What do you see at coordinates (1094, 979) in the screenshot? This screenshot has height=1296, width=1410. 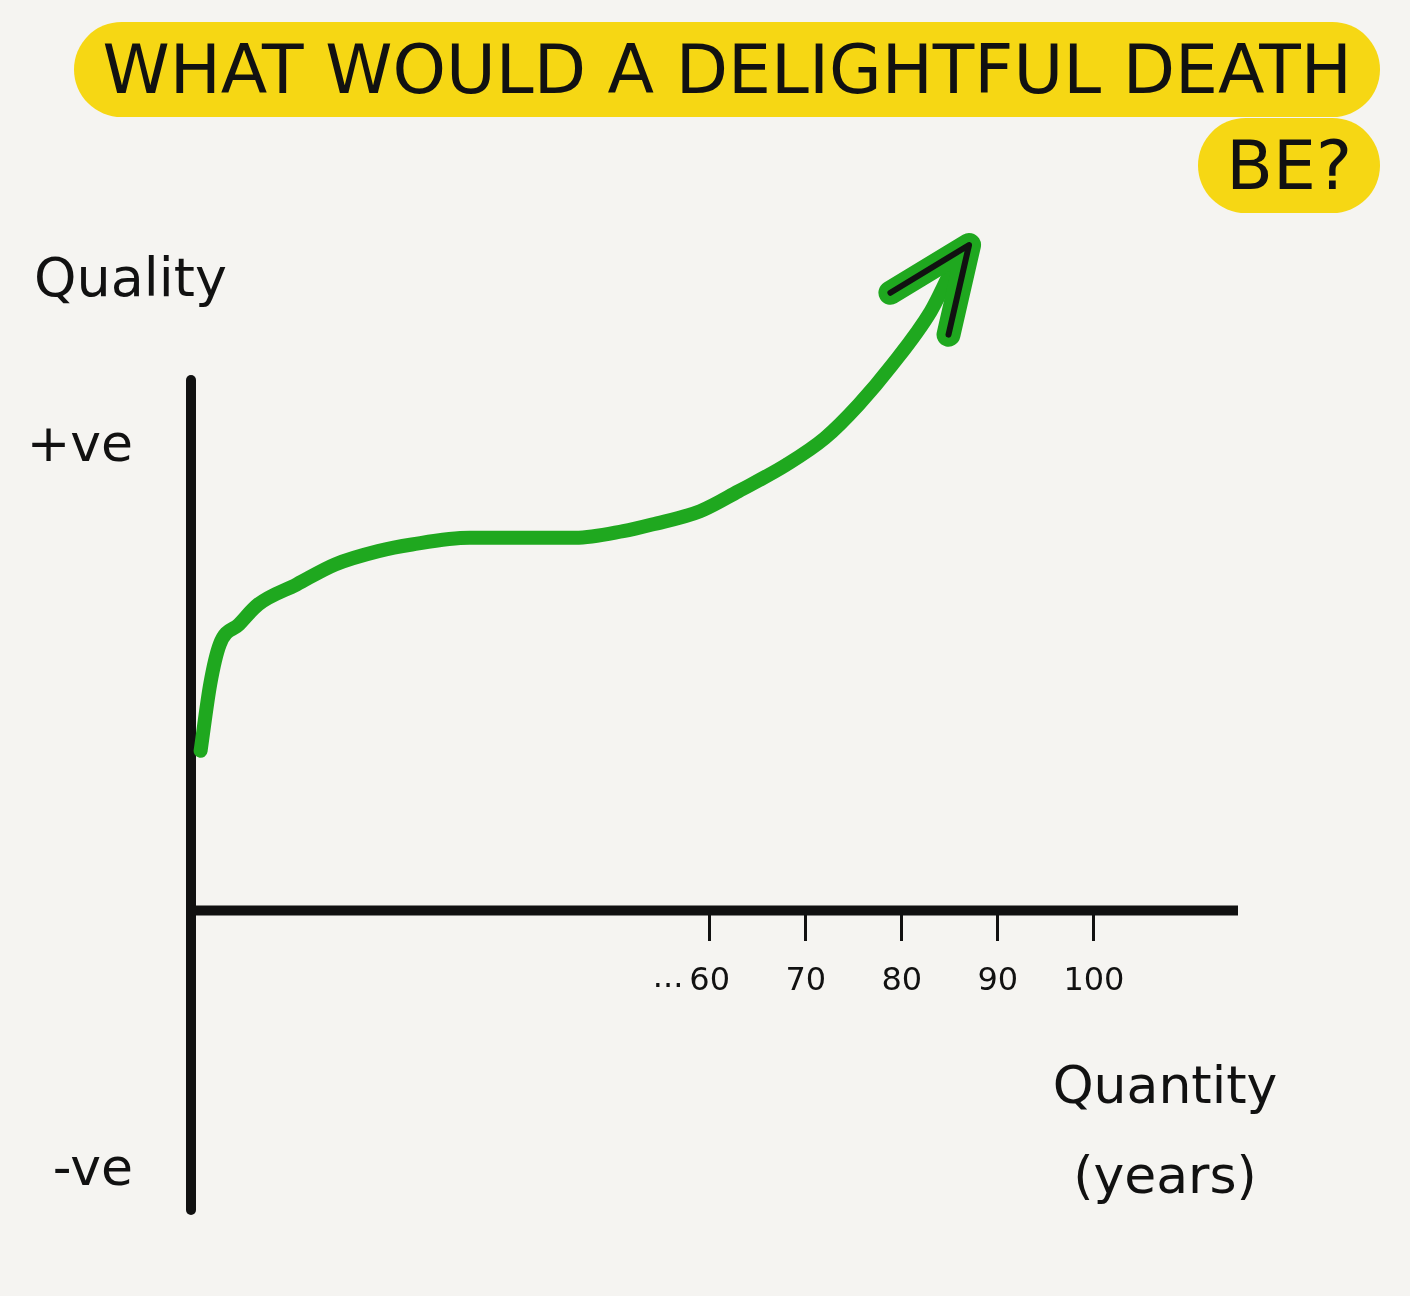 I see `x-tick-label: 100` at bounding box center [1094, 979].